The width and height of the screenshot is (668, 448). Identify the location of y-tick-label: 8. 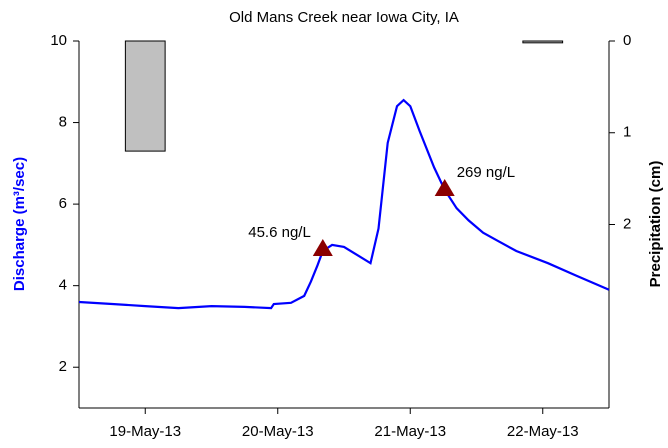
(63, 122).